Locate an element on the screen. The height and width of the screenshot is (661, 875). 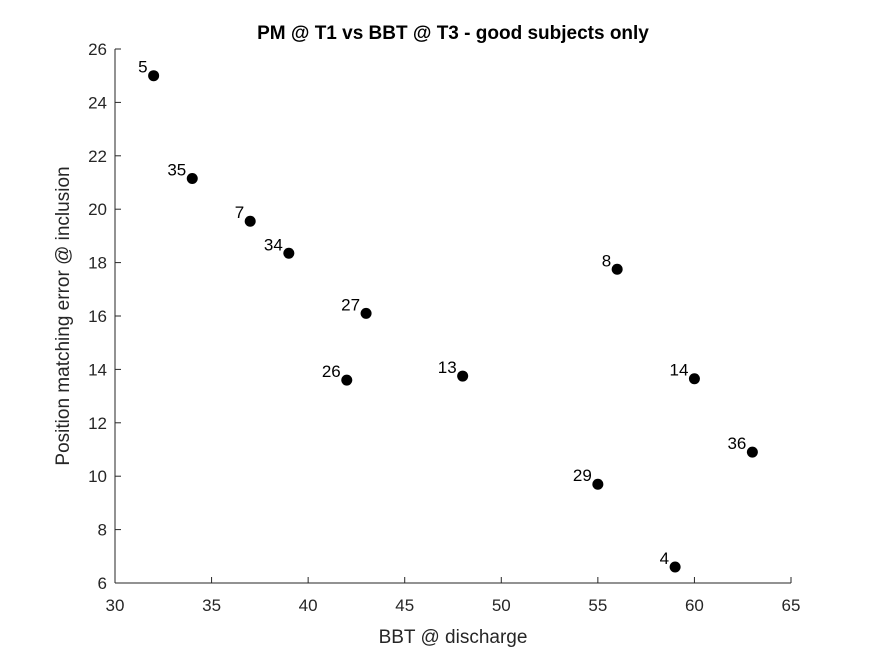
x-tick-label: 45 is located at coordinates (404, 605).